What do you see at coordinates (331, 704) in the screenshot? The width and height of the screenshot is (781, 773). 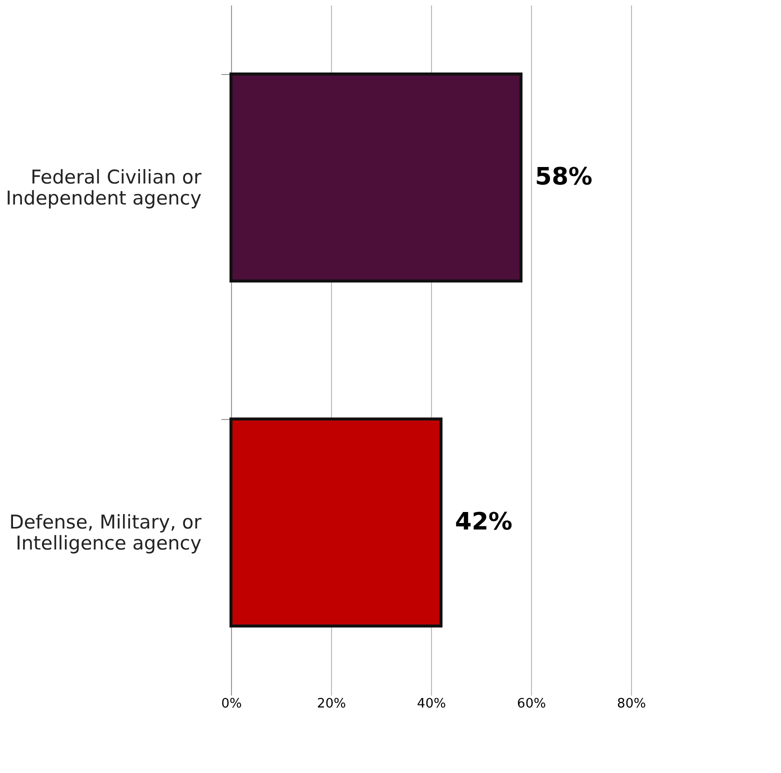 I see `x-tick-label: 20%` at bounding box center [331, 704].